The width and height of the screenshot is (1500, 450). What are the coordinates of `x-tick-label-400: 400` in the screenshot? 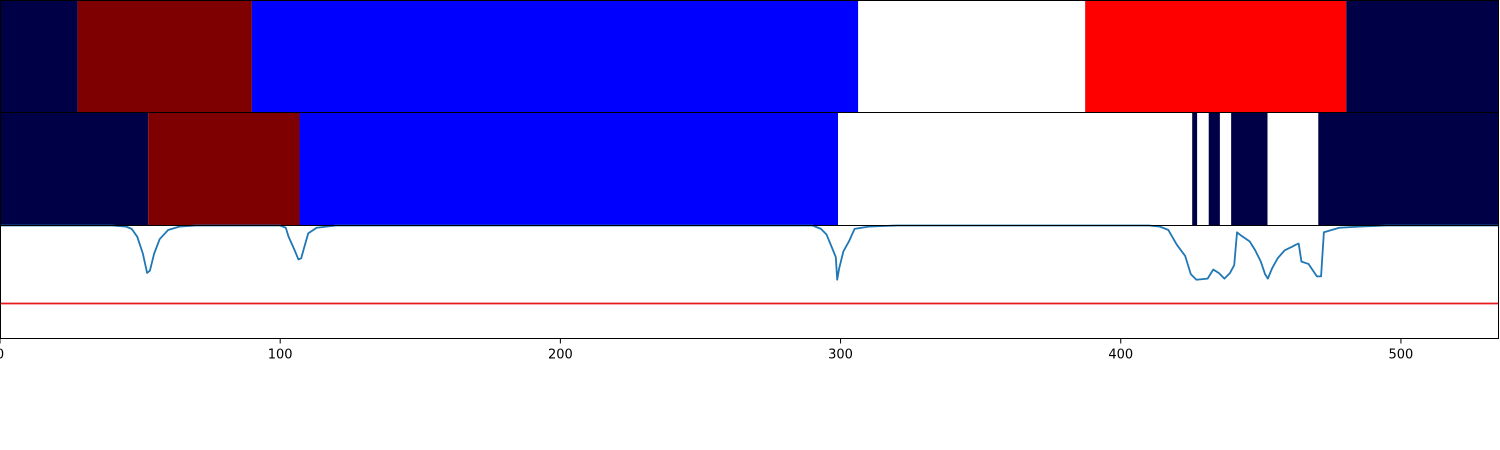 It's located at (1120, 355).